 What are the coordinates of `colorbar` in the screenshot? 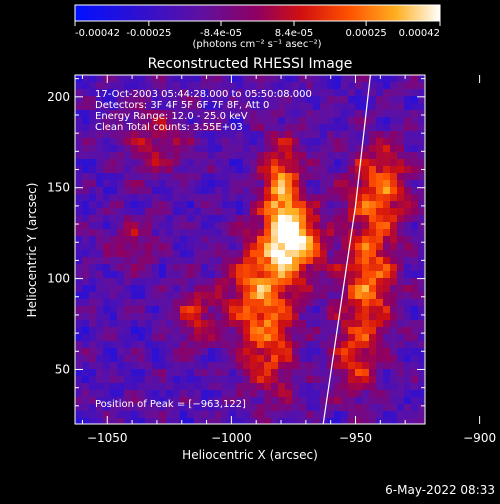 It's located at (257, 13).